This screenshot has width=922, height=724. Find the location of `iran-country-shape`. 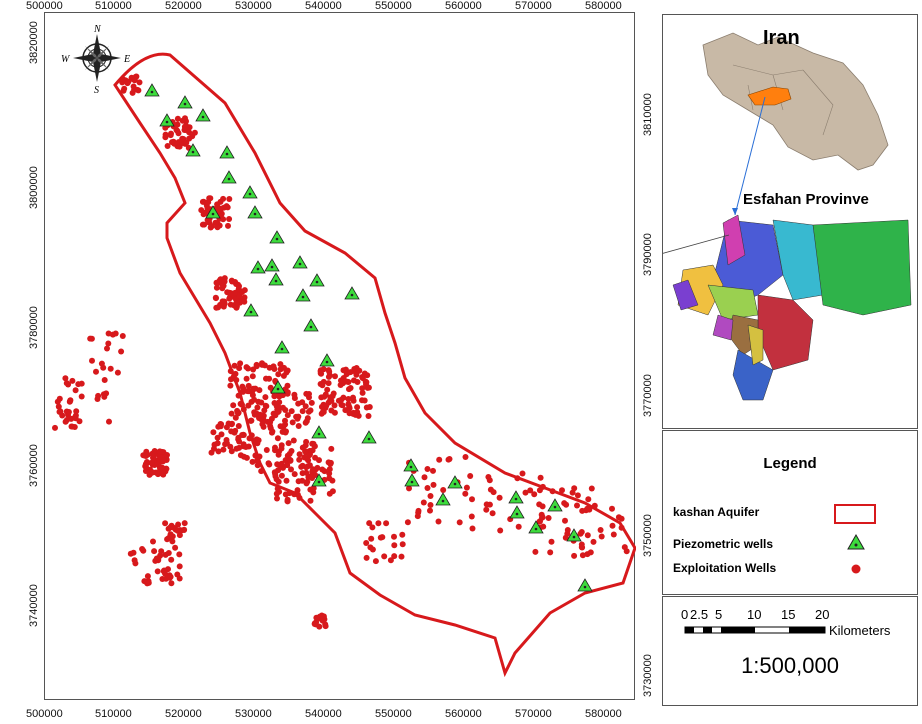

iran-country-shape is located at coordinates (795, 101).